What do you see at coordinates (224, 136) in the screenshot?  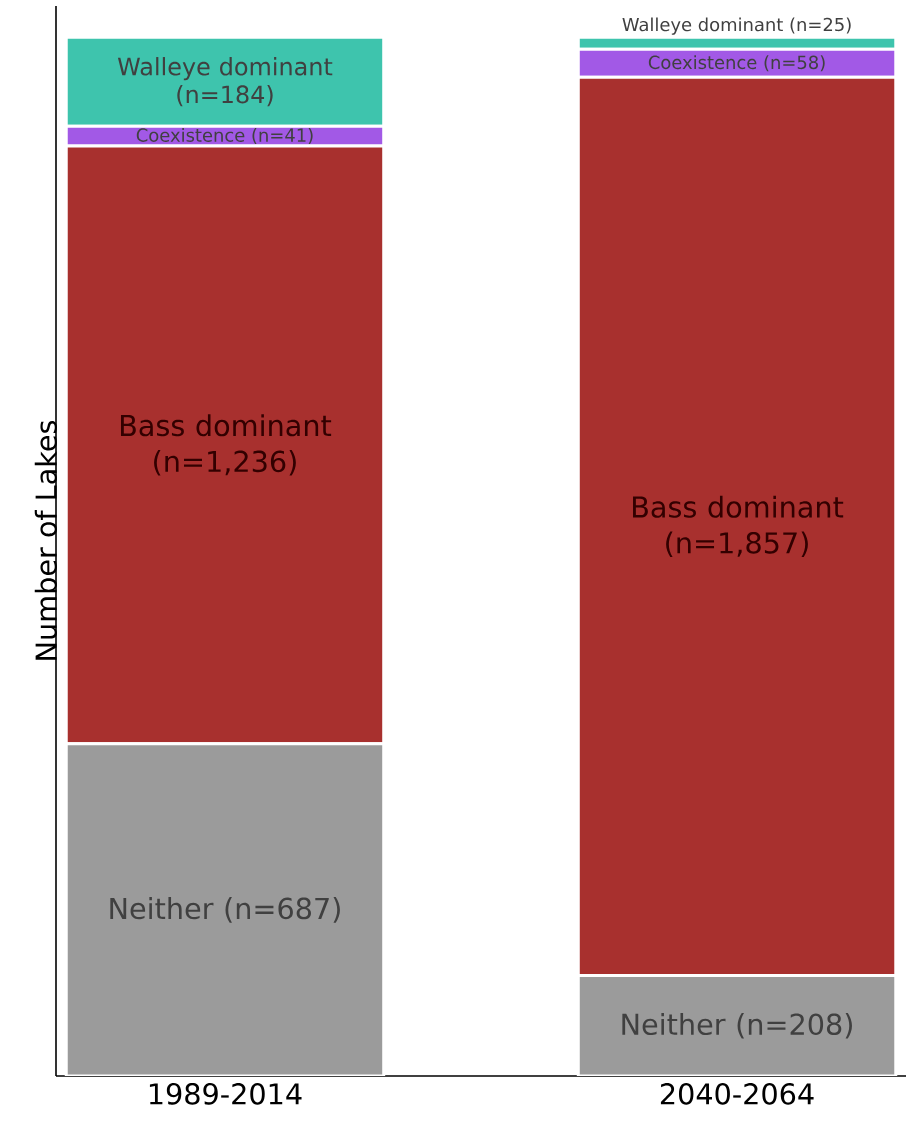 I see `data-label: Coexistence (n=41)` at bounding box center [224, 136].